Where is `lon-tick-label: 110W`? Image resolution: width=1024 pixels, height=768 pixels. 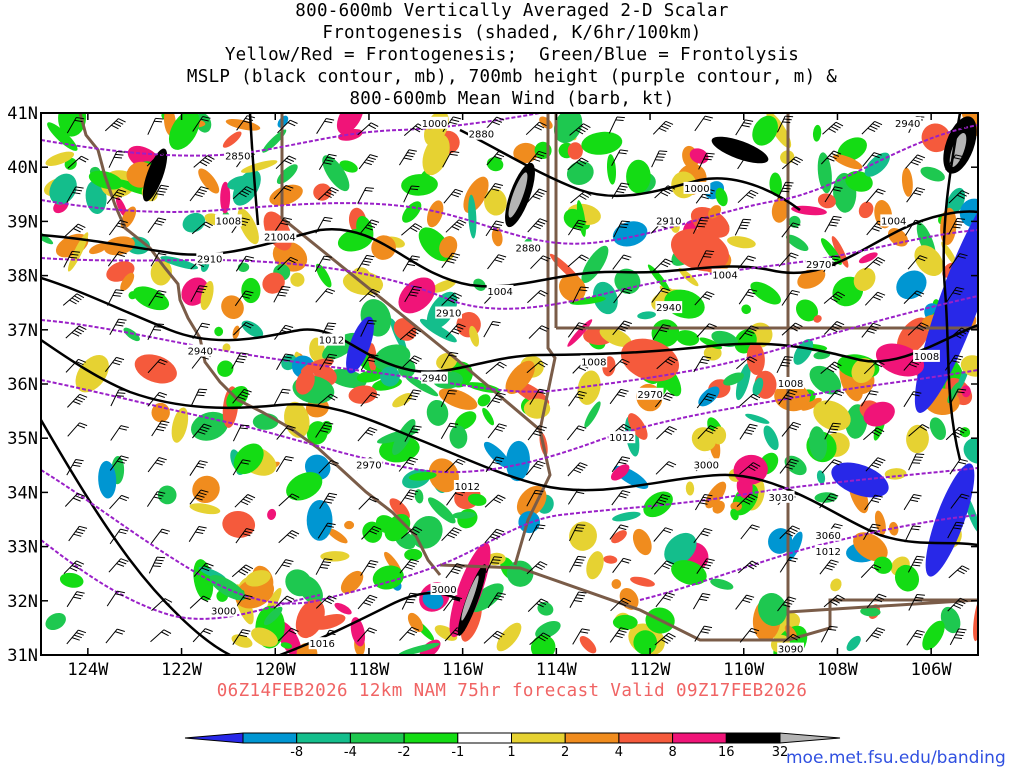
lon-tick-label: 110W is located at coordinates (744, 670).